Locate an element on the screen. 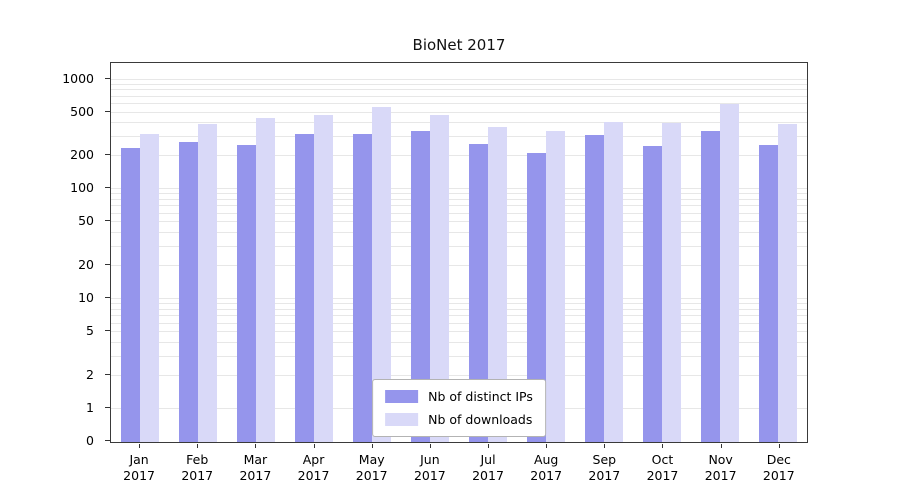  legend-item-nb-of-distinct-ips: Nb of distinct IPs is located at coordinates (459, 396).